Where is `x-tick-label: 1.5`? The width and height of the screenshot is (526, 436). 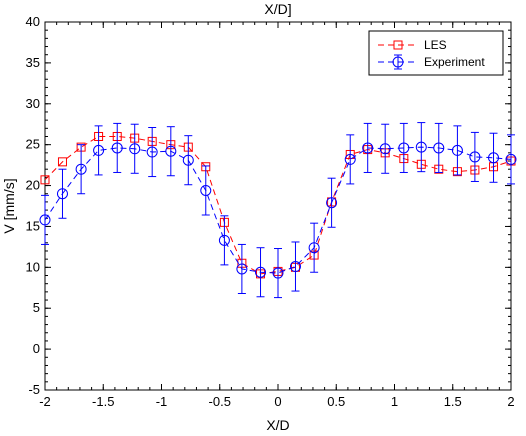 x-tick-label: 1.5 is located at coordinates (453, 401).